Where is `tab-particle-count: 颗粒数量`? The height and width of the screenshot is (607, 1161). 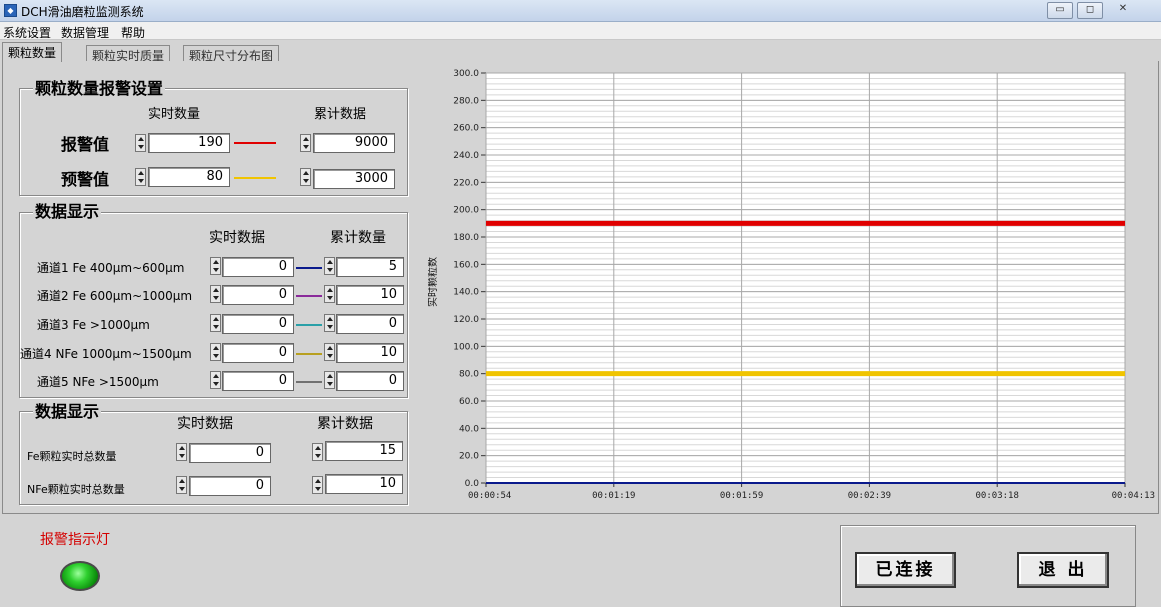 tab-particle-count: 颗粒数量 is located at coordinates (32, 52).